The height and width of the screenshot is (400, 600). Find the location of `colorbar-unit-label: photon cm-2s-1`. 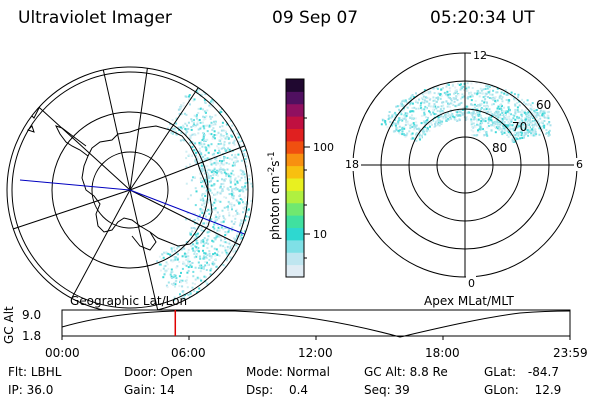

colorbar-unit-label: photon cm-2s-1 is located at coordinates (274, 195).